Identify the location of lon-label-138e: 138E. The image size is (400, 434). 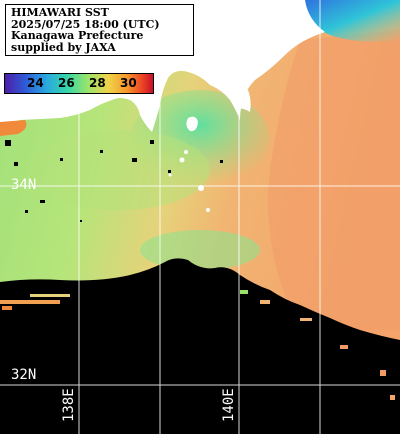
(69, 405).